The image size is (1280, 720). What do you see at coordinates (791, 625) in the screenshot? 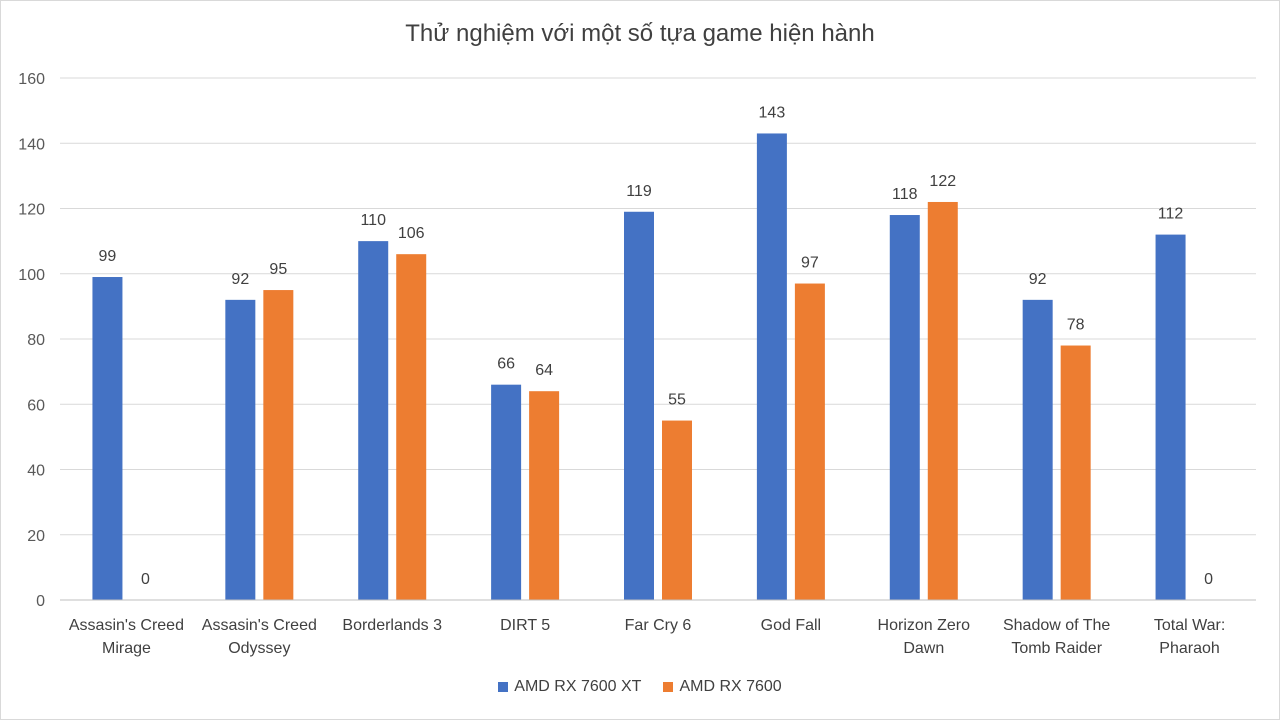
I see `x-tick-label-5: God Fall` at bounding box center [791, 625].